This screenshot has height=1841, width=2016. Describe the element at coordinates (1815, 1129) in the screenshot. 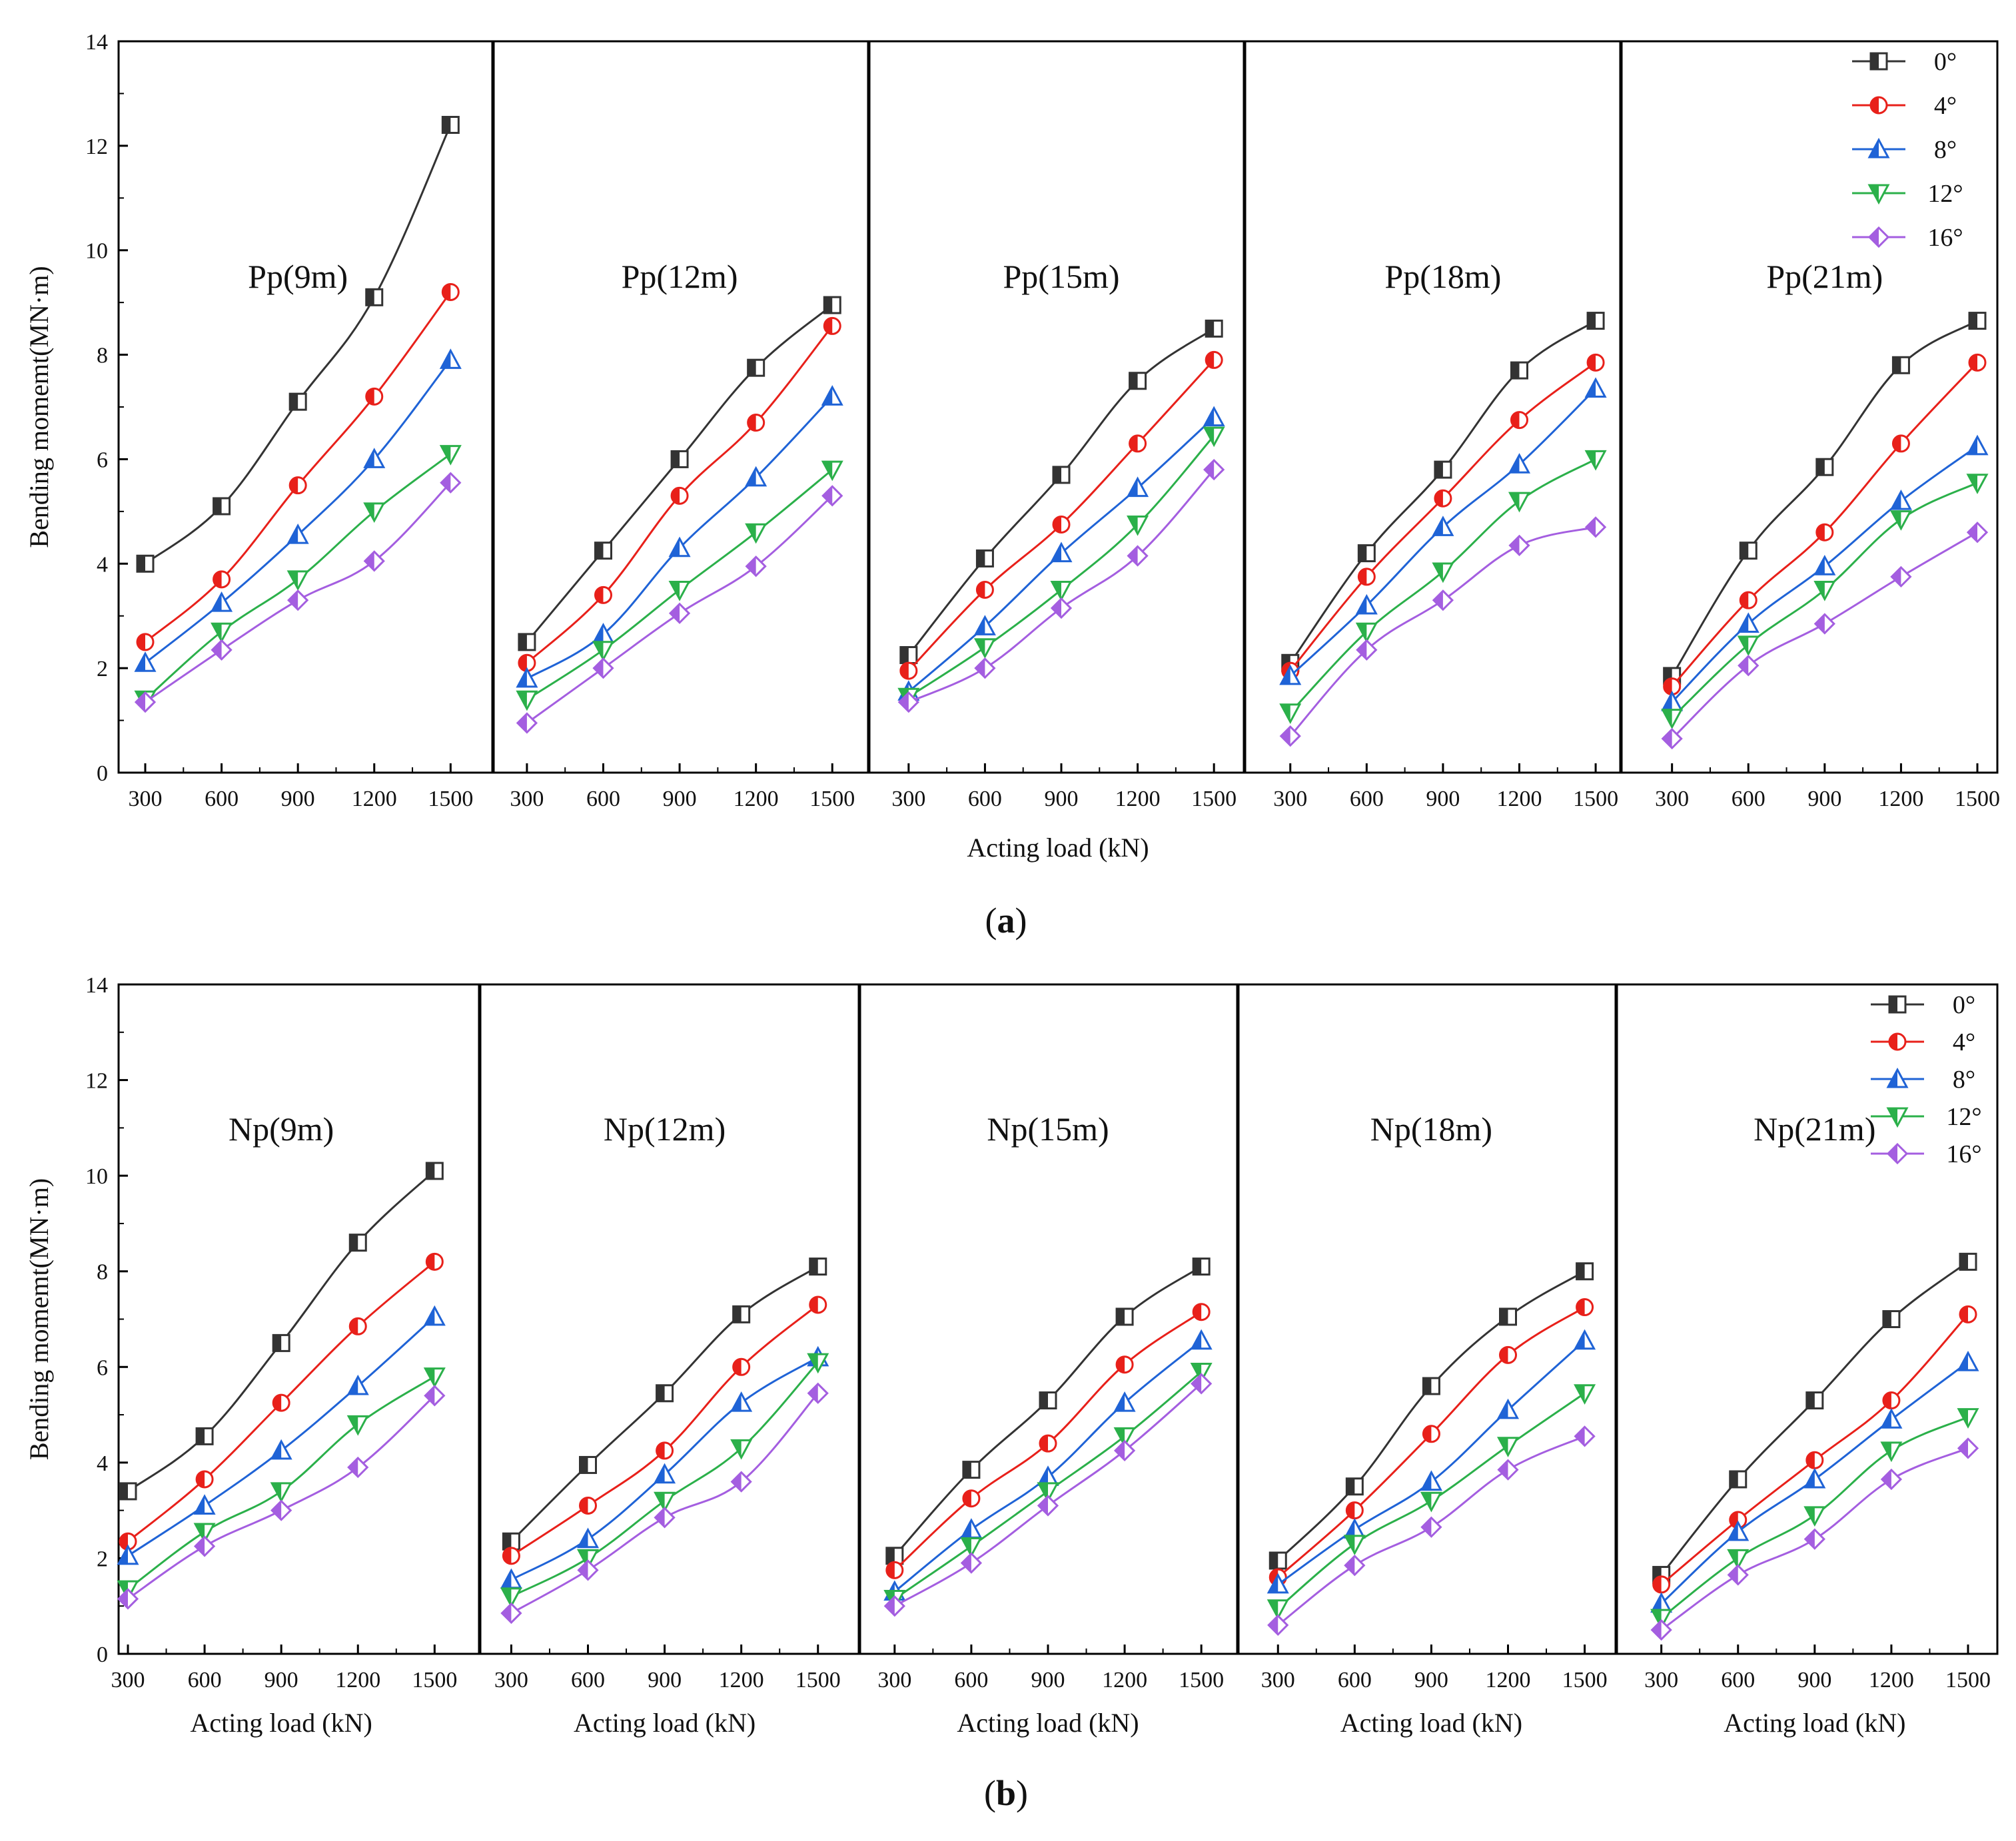

I see `panel-title: Np(21m)` at that location.